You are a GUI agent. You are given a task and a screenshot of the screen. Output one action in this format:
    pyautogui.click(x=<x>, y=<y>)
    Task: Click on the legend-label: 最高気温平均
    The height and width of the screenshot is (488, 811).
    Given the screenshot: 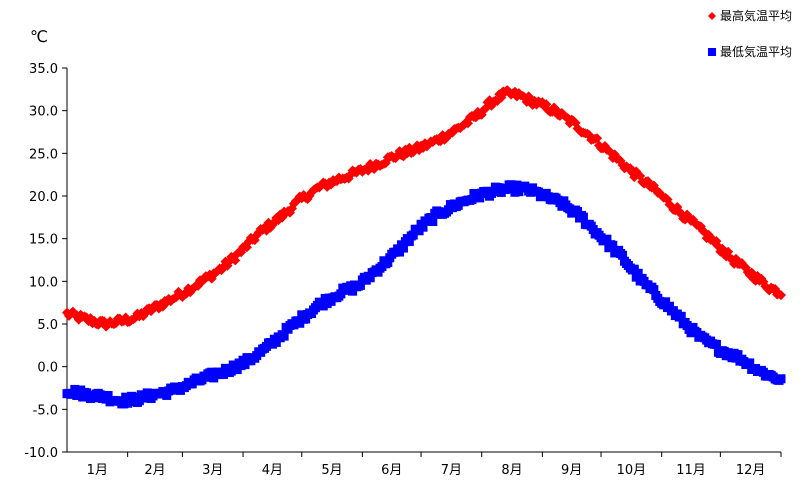 What is the action you would take?
    pyautogui.click(x=756, y=15)
    